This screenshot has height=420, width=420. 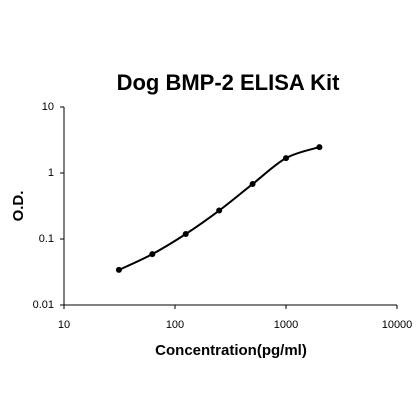 What do you see at coordinates (231, 350) in the screenshot?
I see `x-axis-label: Concentration(pg/ml)` at bounding box center [231, 350].